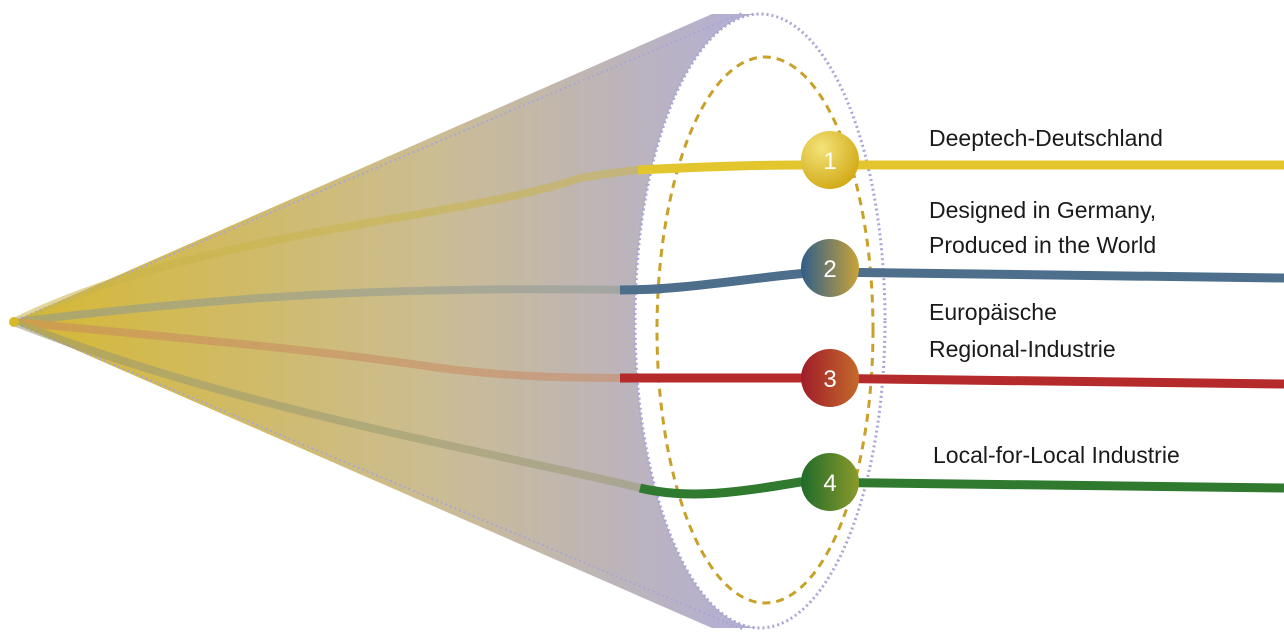 The image size is (1284, 643). Describe the element at coordinates (1056, 455) in the screenshot. I see `scenario-4-label: Local-for-Local Industrie` at that location.